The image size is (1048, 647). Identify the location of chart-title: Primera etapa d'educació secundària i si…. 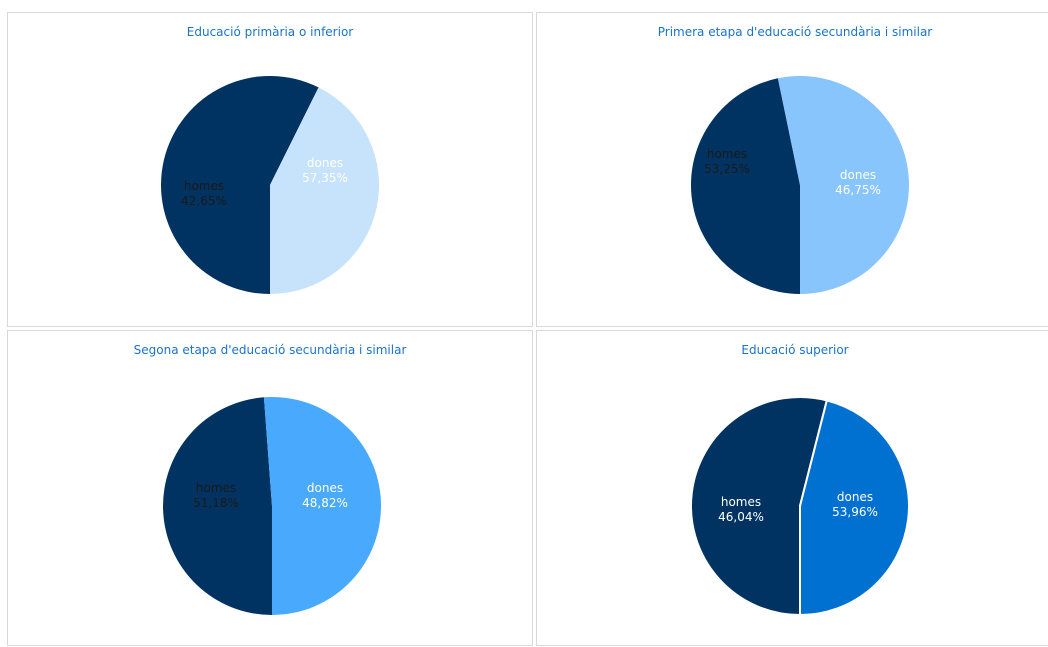
(795, 32).